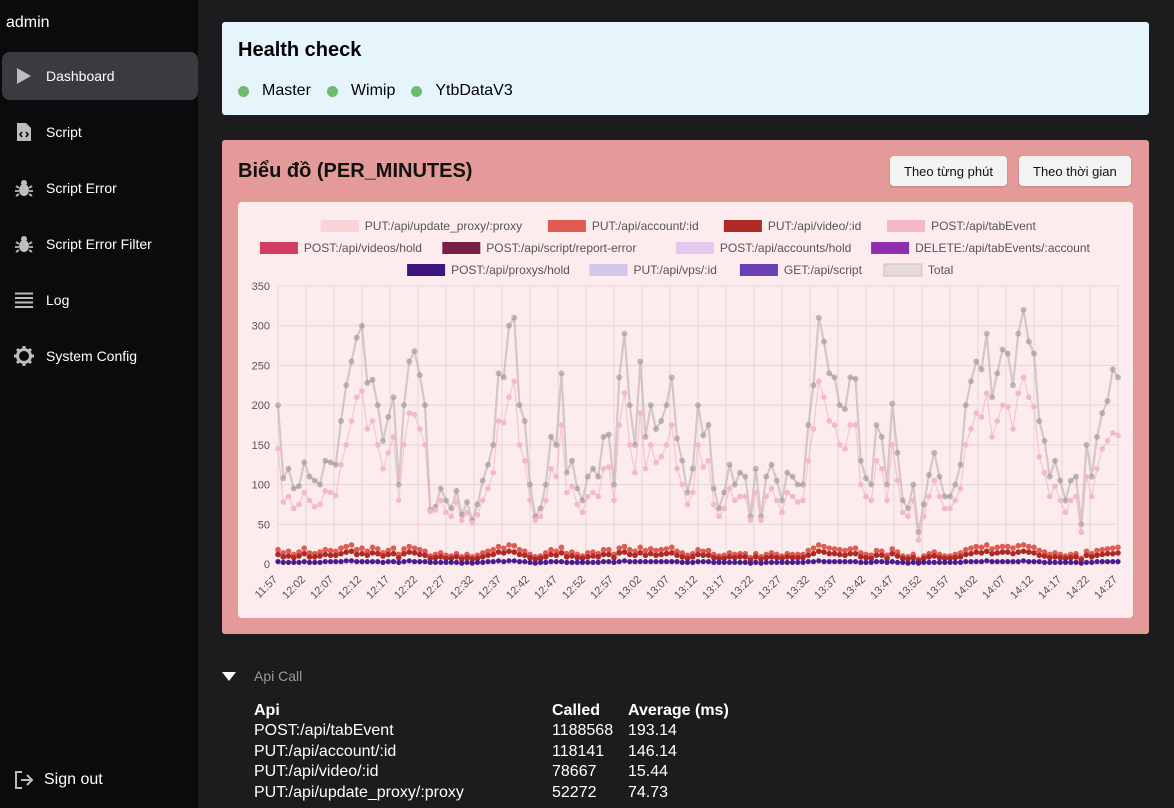 Image resolution: width=1174 pixels, height=808 pixels. I want to click on gear-icon, so click(24, 356).